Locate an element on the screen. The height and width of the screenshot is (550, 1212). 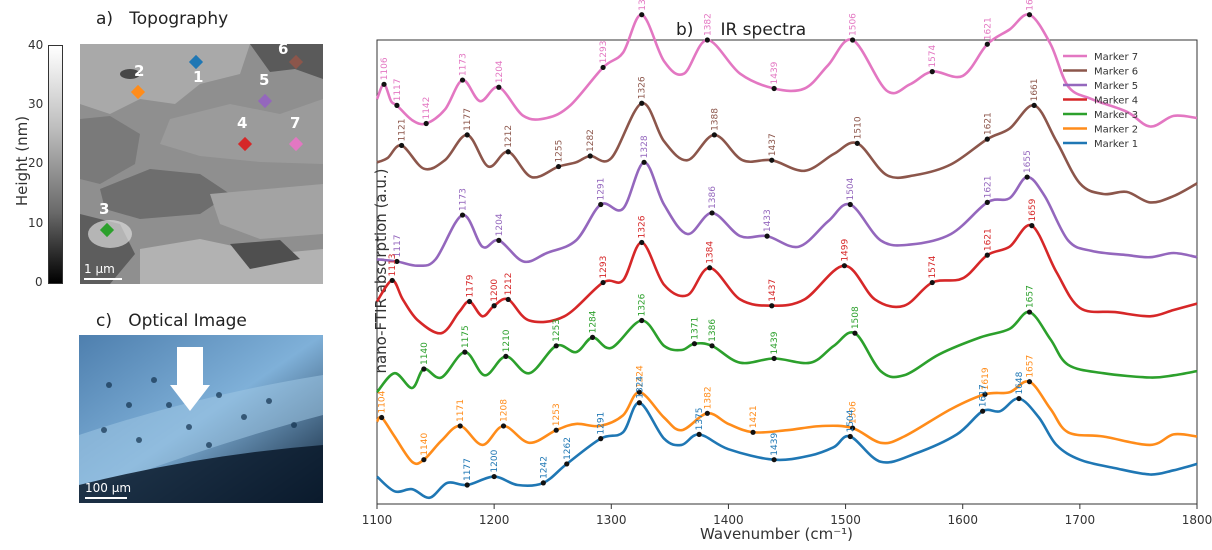
peak-label: 1386 is located at coordinates (713, 197).